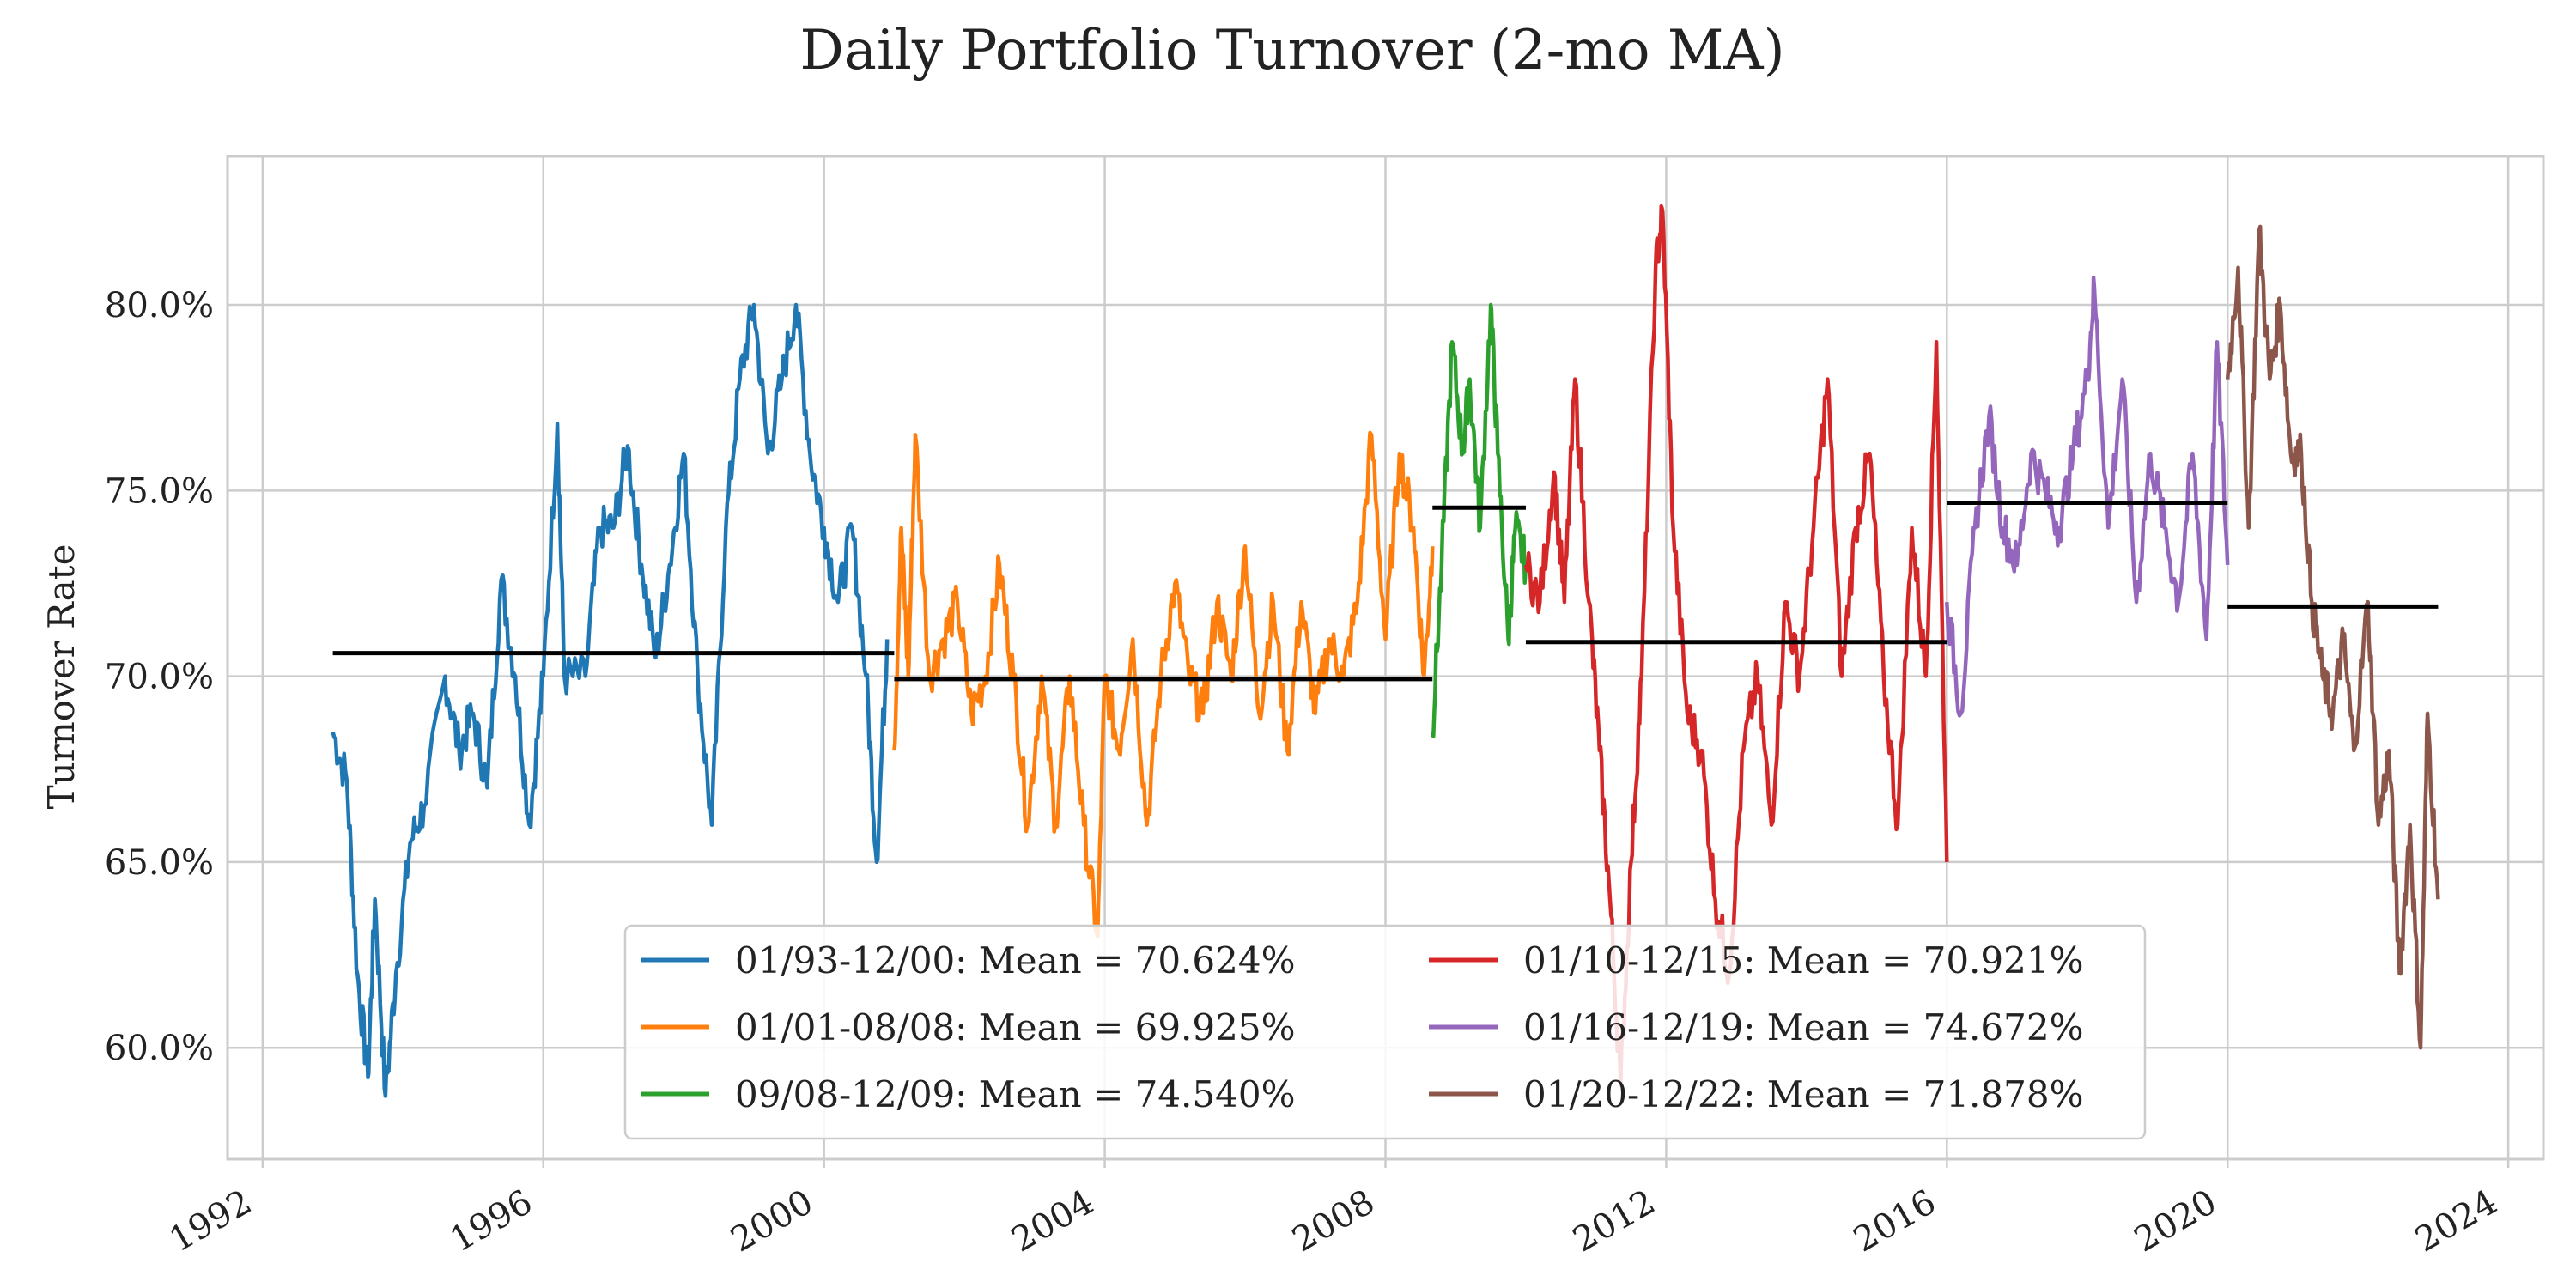 This screenshot has height=1288, width=2576. I want to click on y-tick-label: 70.0%, so click(159, 678).